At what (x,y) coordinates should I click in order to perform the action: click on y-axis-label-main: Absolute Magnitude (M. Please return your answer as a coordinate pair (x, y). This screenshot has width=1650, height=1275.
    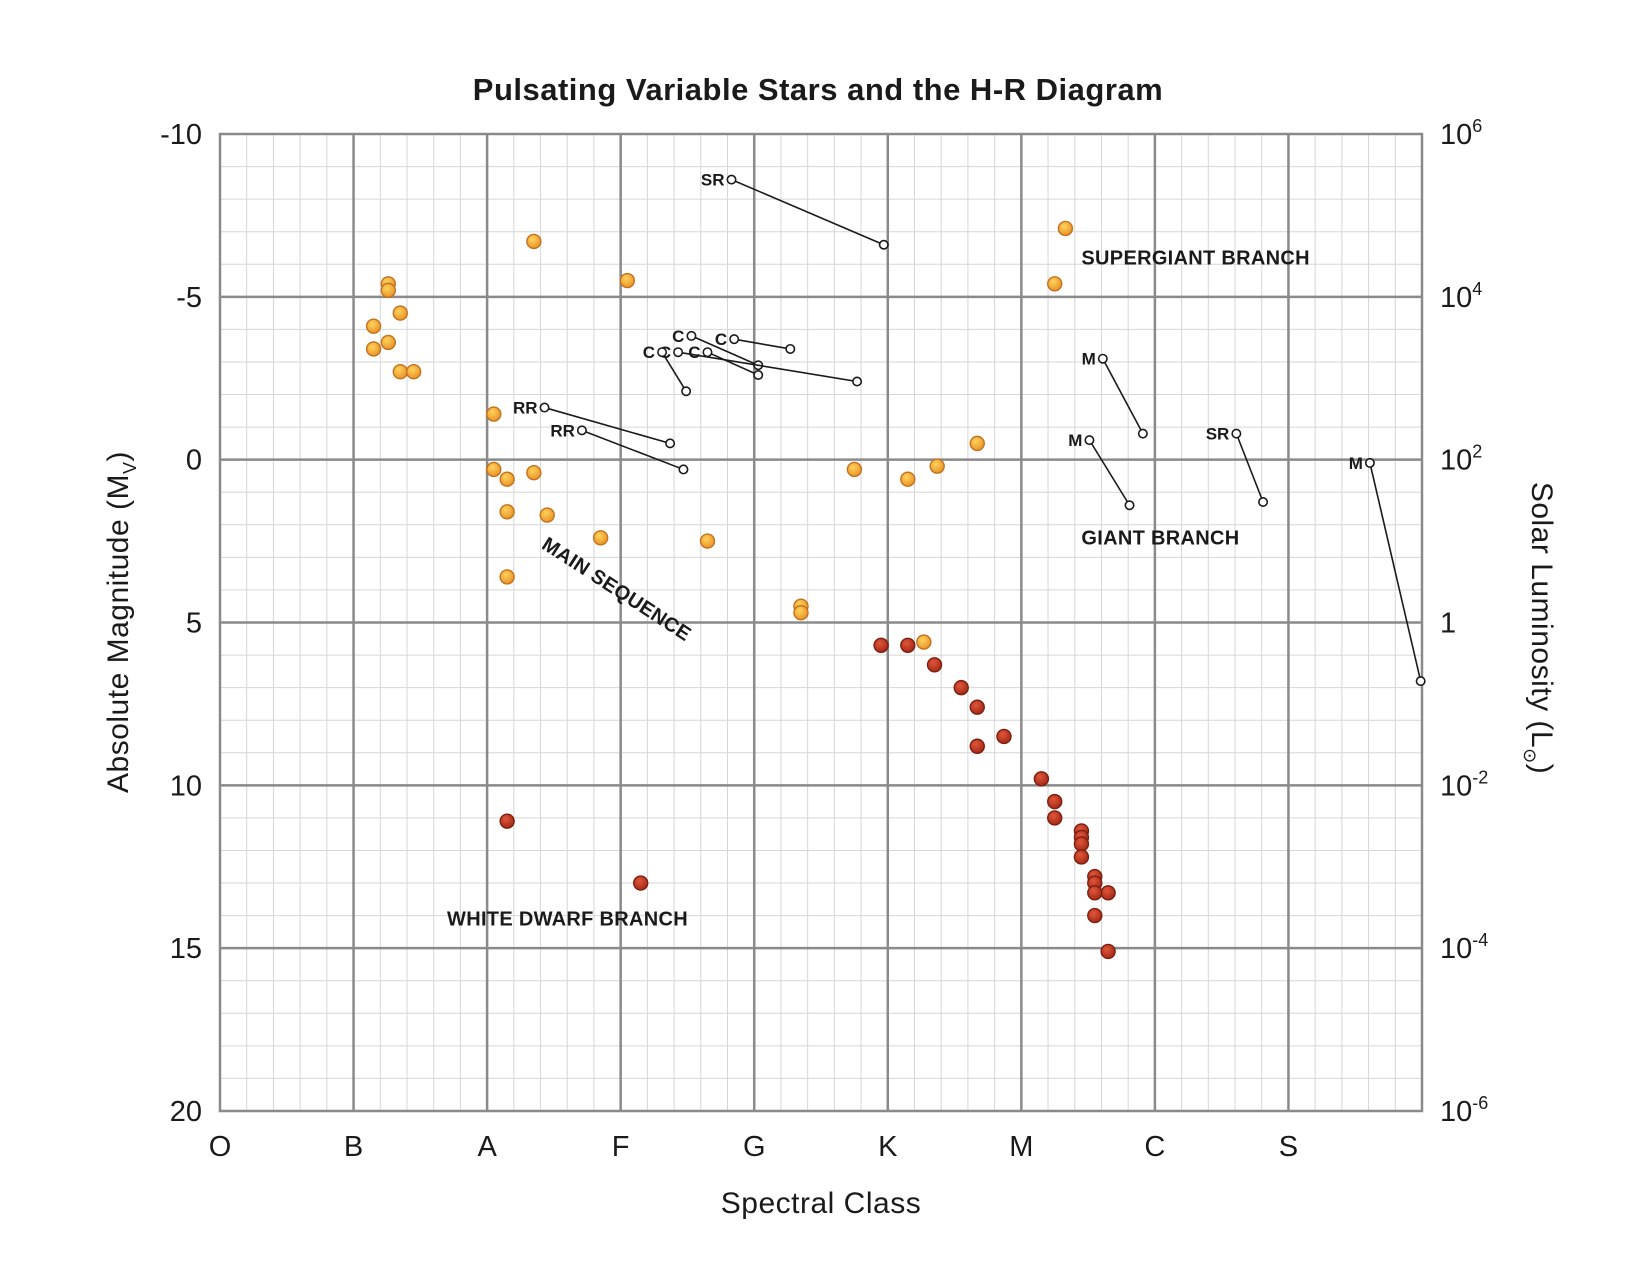
    Looking at the image, I should click on (118, 633).